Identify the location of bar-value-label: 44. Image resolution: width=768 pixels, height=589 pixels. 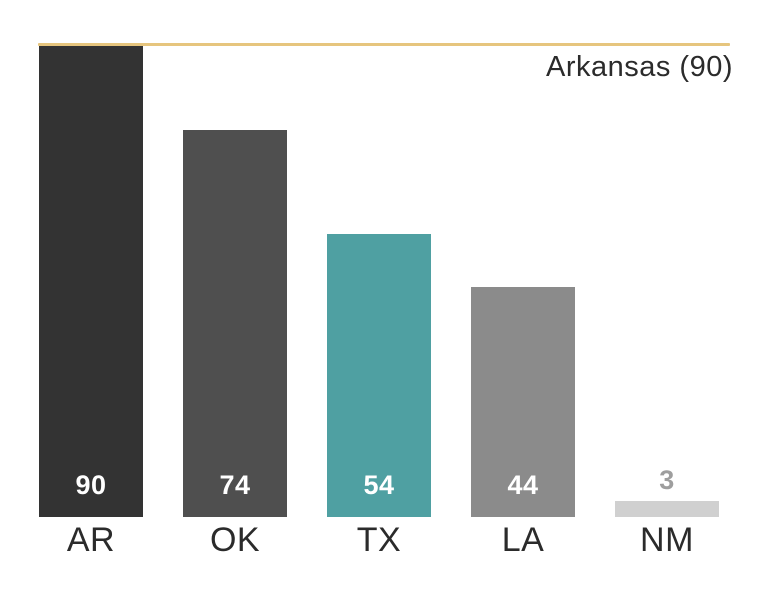
(523, 485).